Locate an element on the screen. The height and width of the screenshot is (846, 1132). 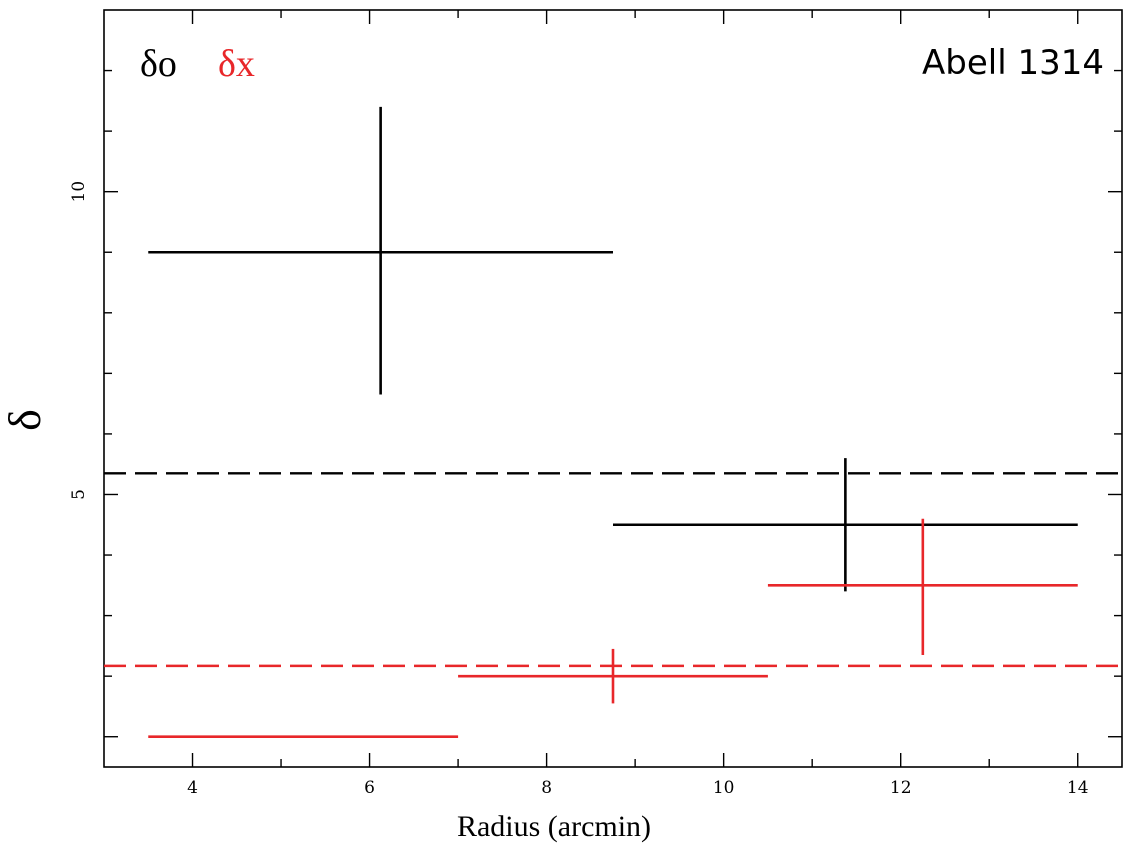
x-tick-label: 14 is located at coordinates (1078, 788).